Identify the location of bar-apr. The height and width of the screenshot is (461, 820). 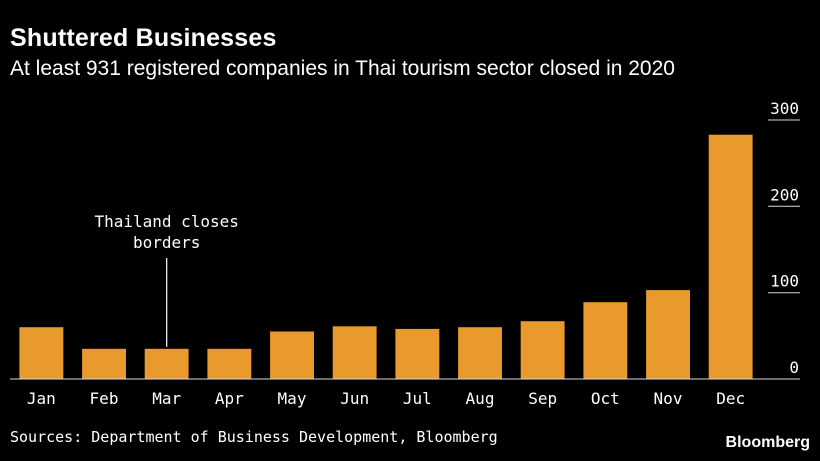
(229, 363).